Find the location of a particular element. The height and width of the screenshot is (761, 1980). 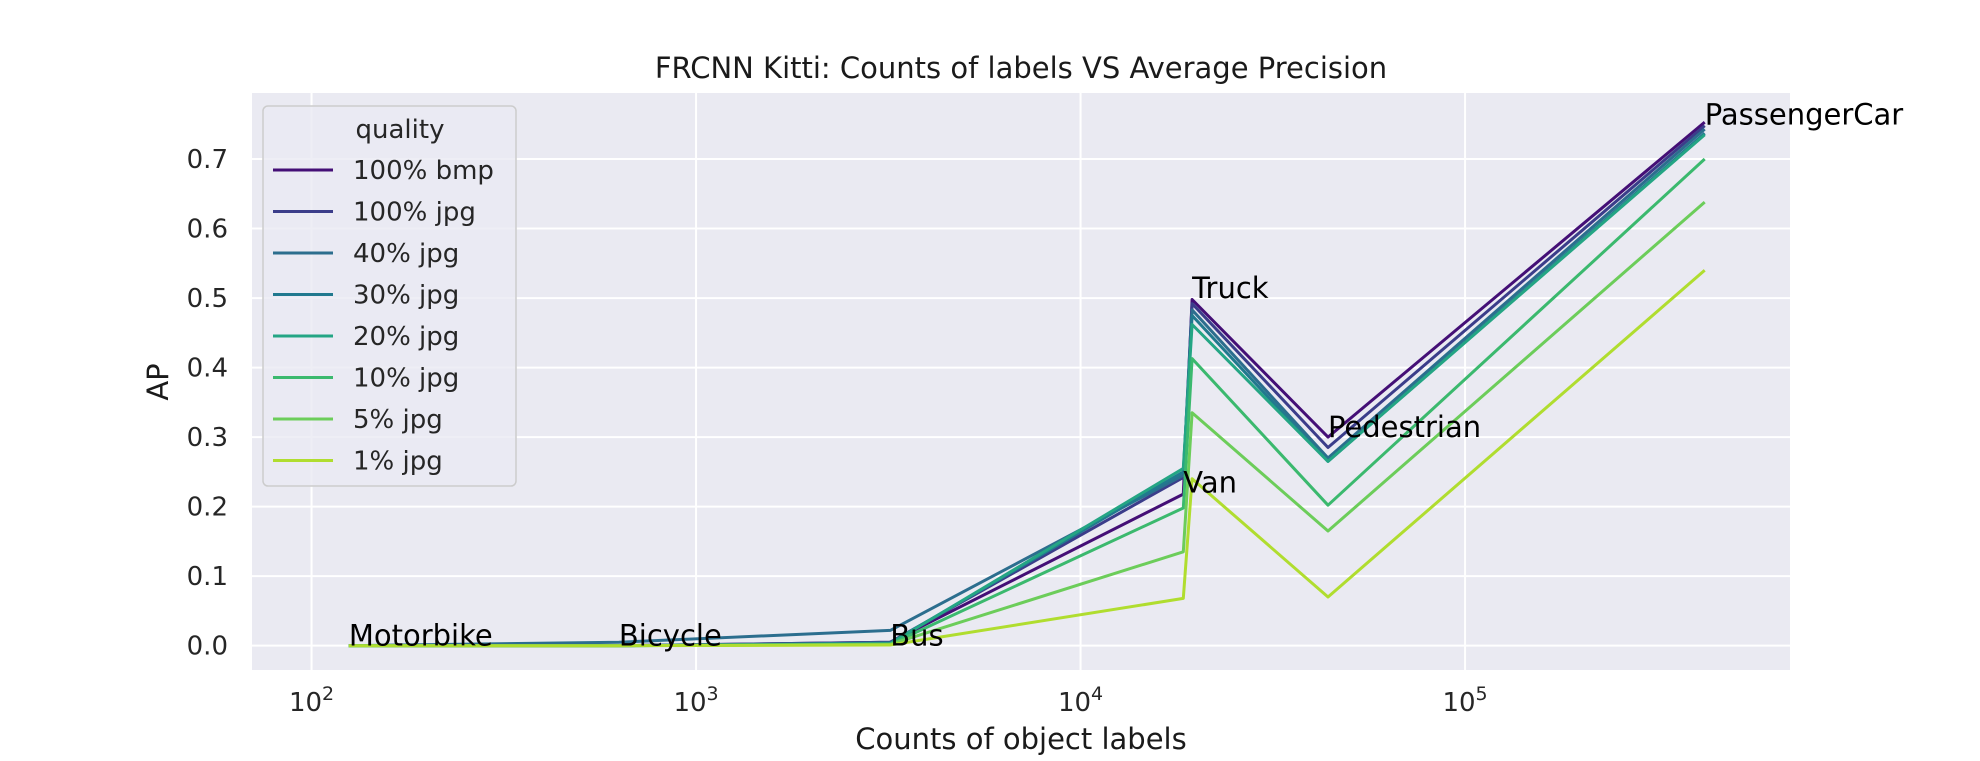

y-tick-labels: 0.0 0.1 0.2 0.3 0.4 0.5 0.6 0.7 is located at coordinates (207, 403).